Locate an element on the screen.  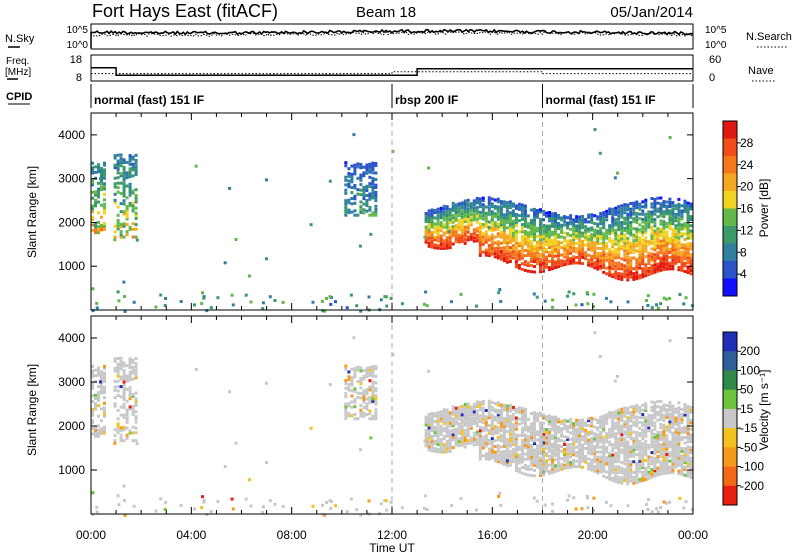
y-tick-label: 4000 is located at coordinates (71, 338).